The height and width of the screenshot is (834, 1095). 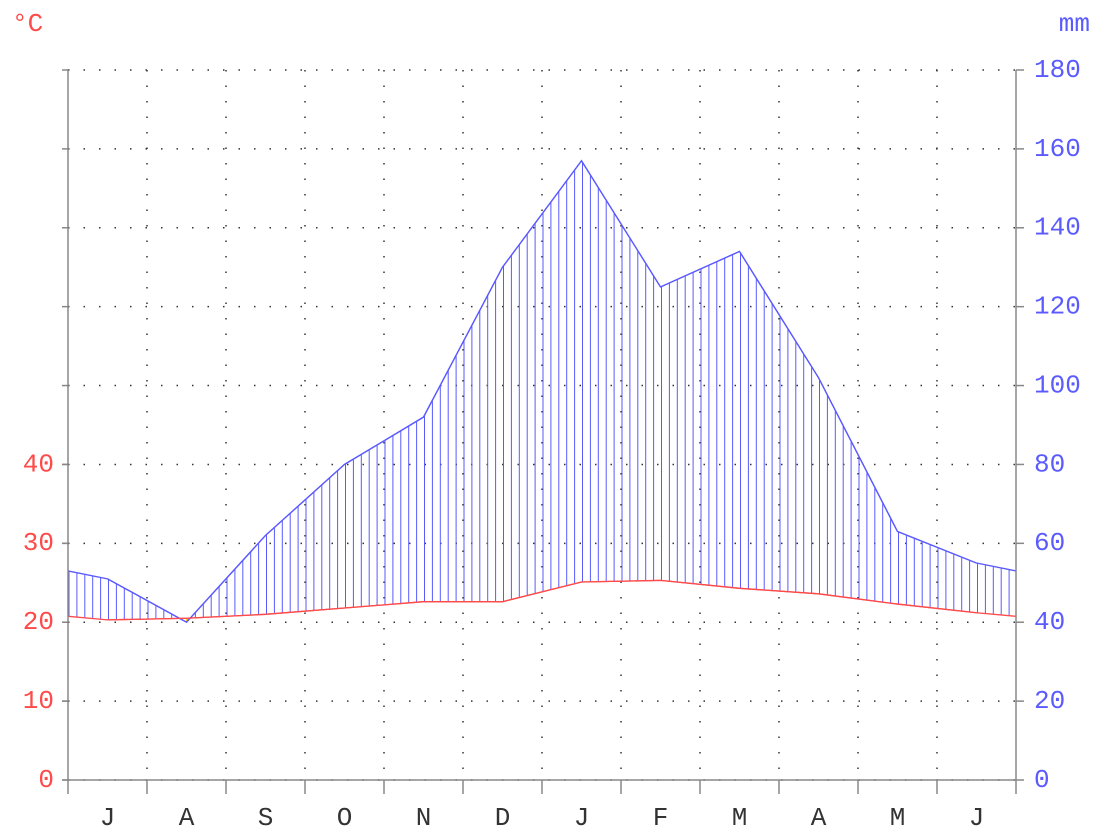 I want to click on x-tick-label: D, so click(x=503, y=818).